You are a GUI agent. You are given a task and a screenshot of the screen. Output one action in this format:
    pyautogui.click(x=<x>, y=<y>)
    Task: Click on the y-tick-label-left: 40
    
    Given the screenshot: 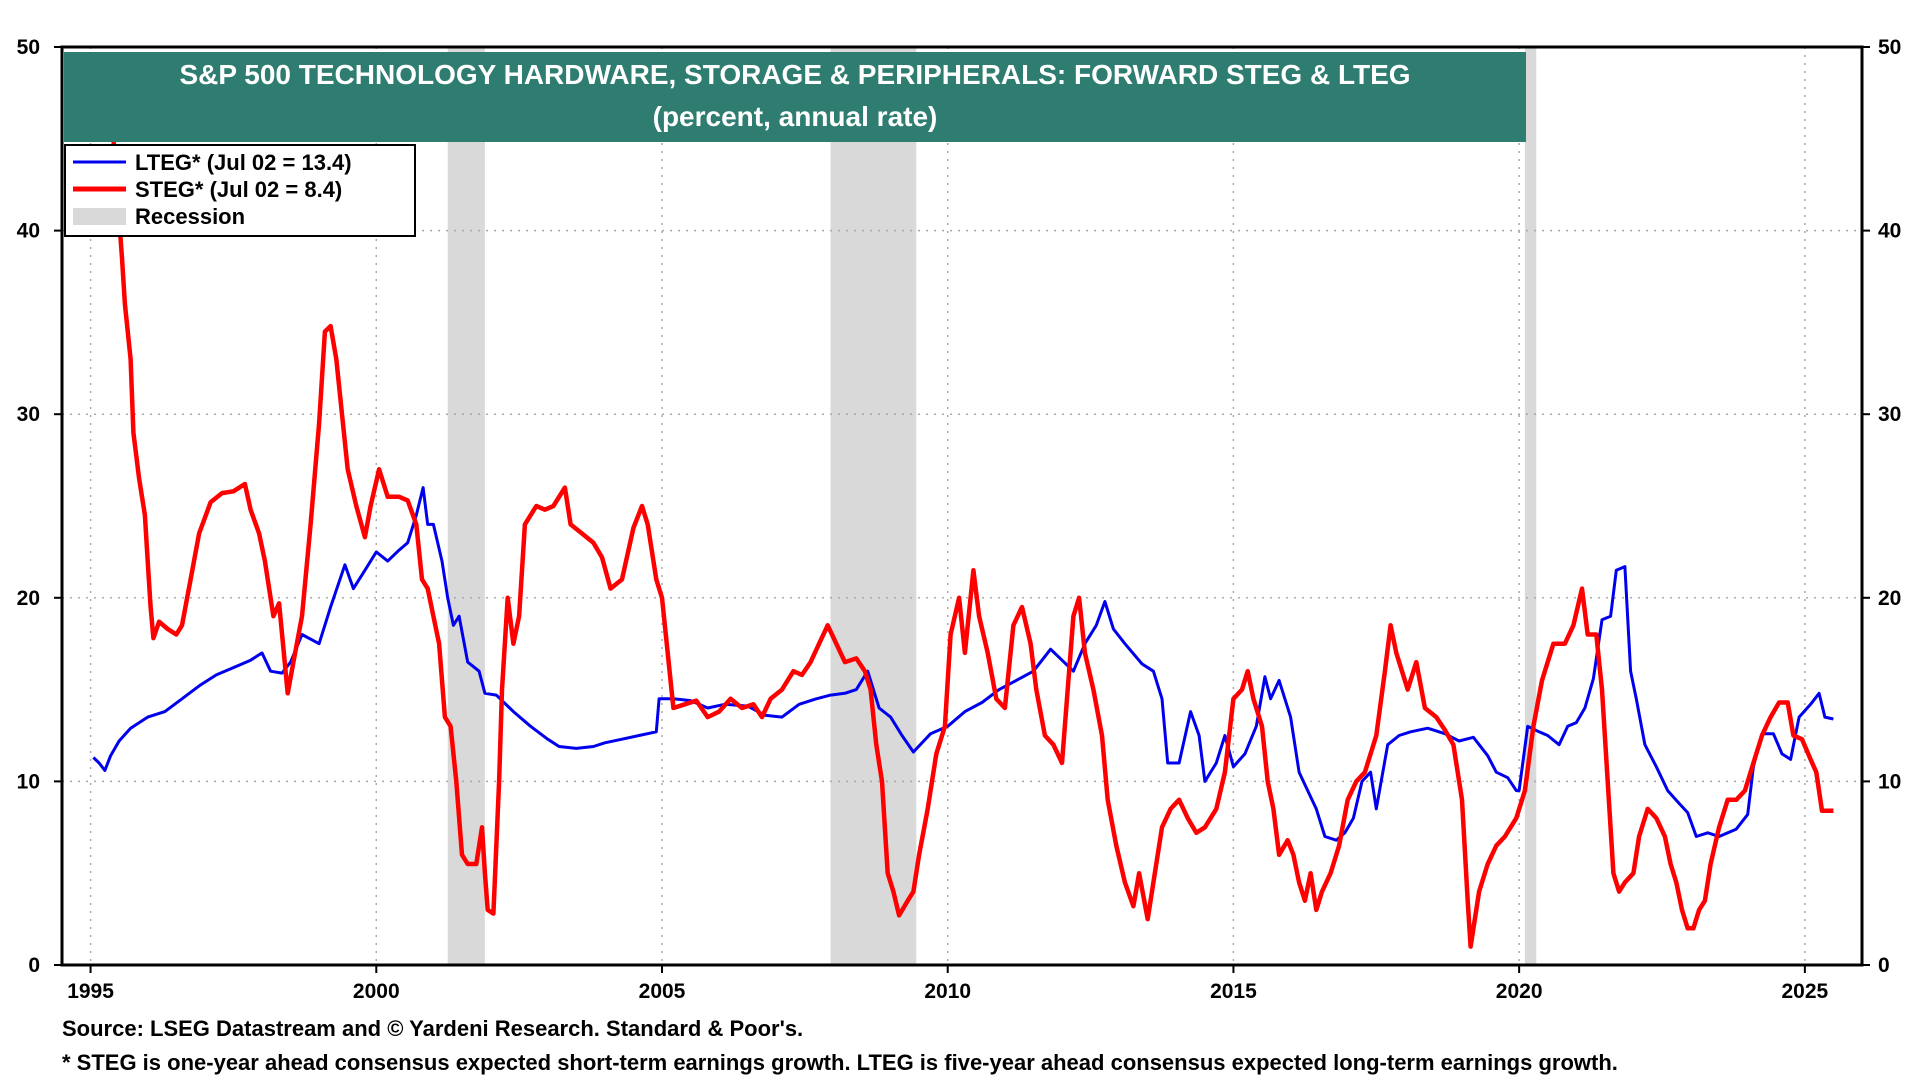 What is the action you would take?
    pyautogui.click(x=28, y=231)
    